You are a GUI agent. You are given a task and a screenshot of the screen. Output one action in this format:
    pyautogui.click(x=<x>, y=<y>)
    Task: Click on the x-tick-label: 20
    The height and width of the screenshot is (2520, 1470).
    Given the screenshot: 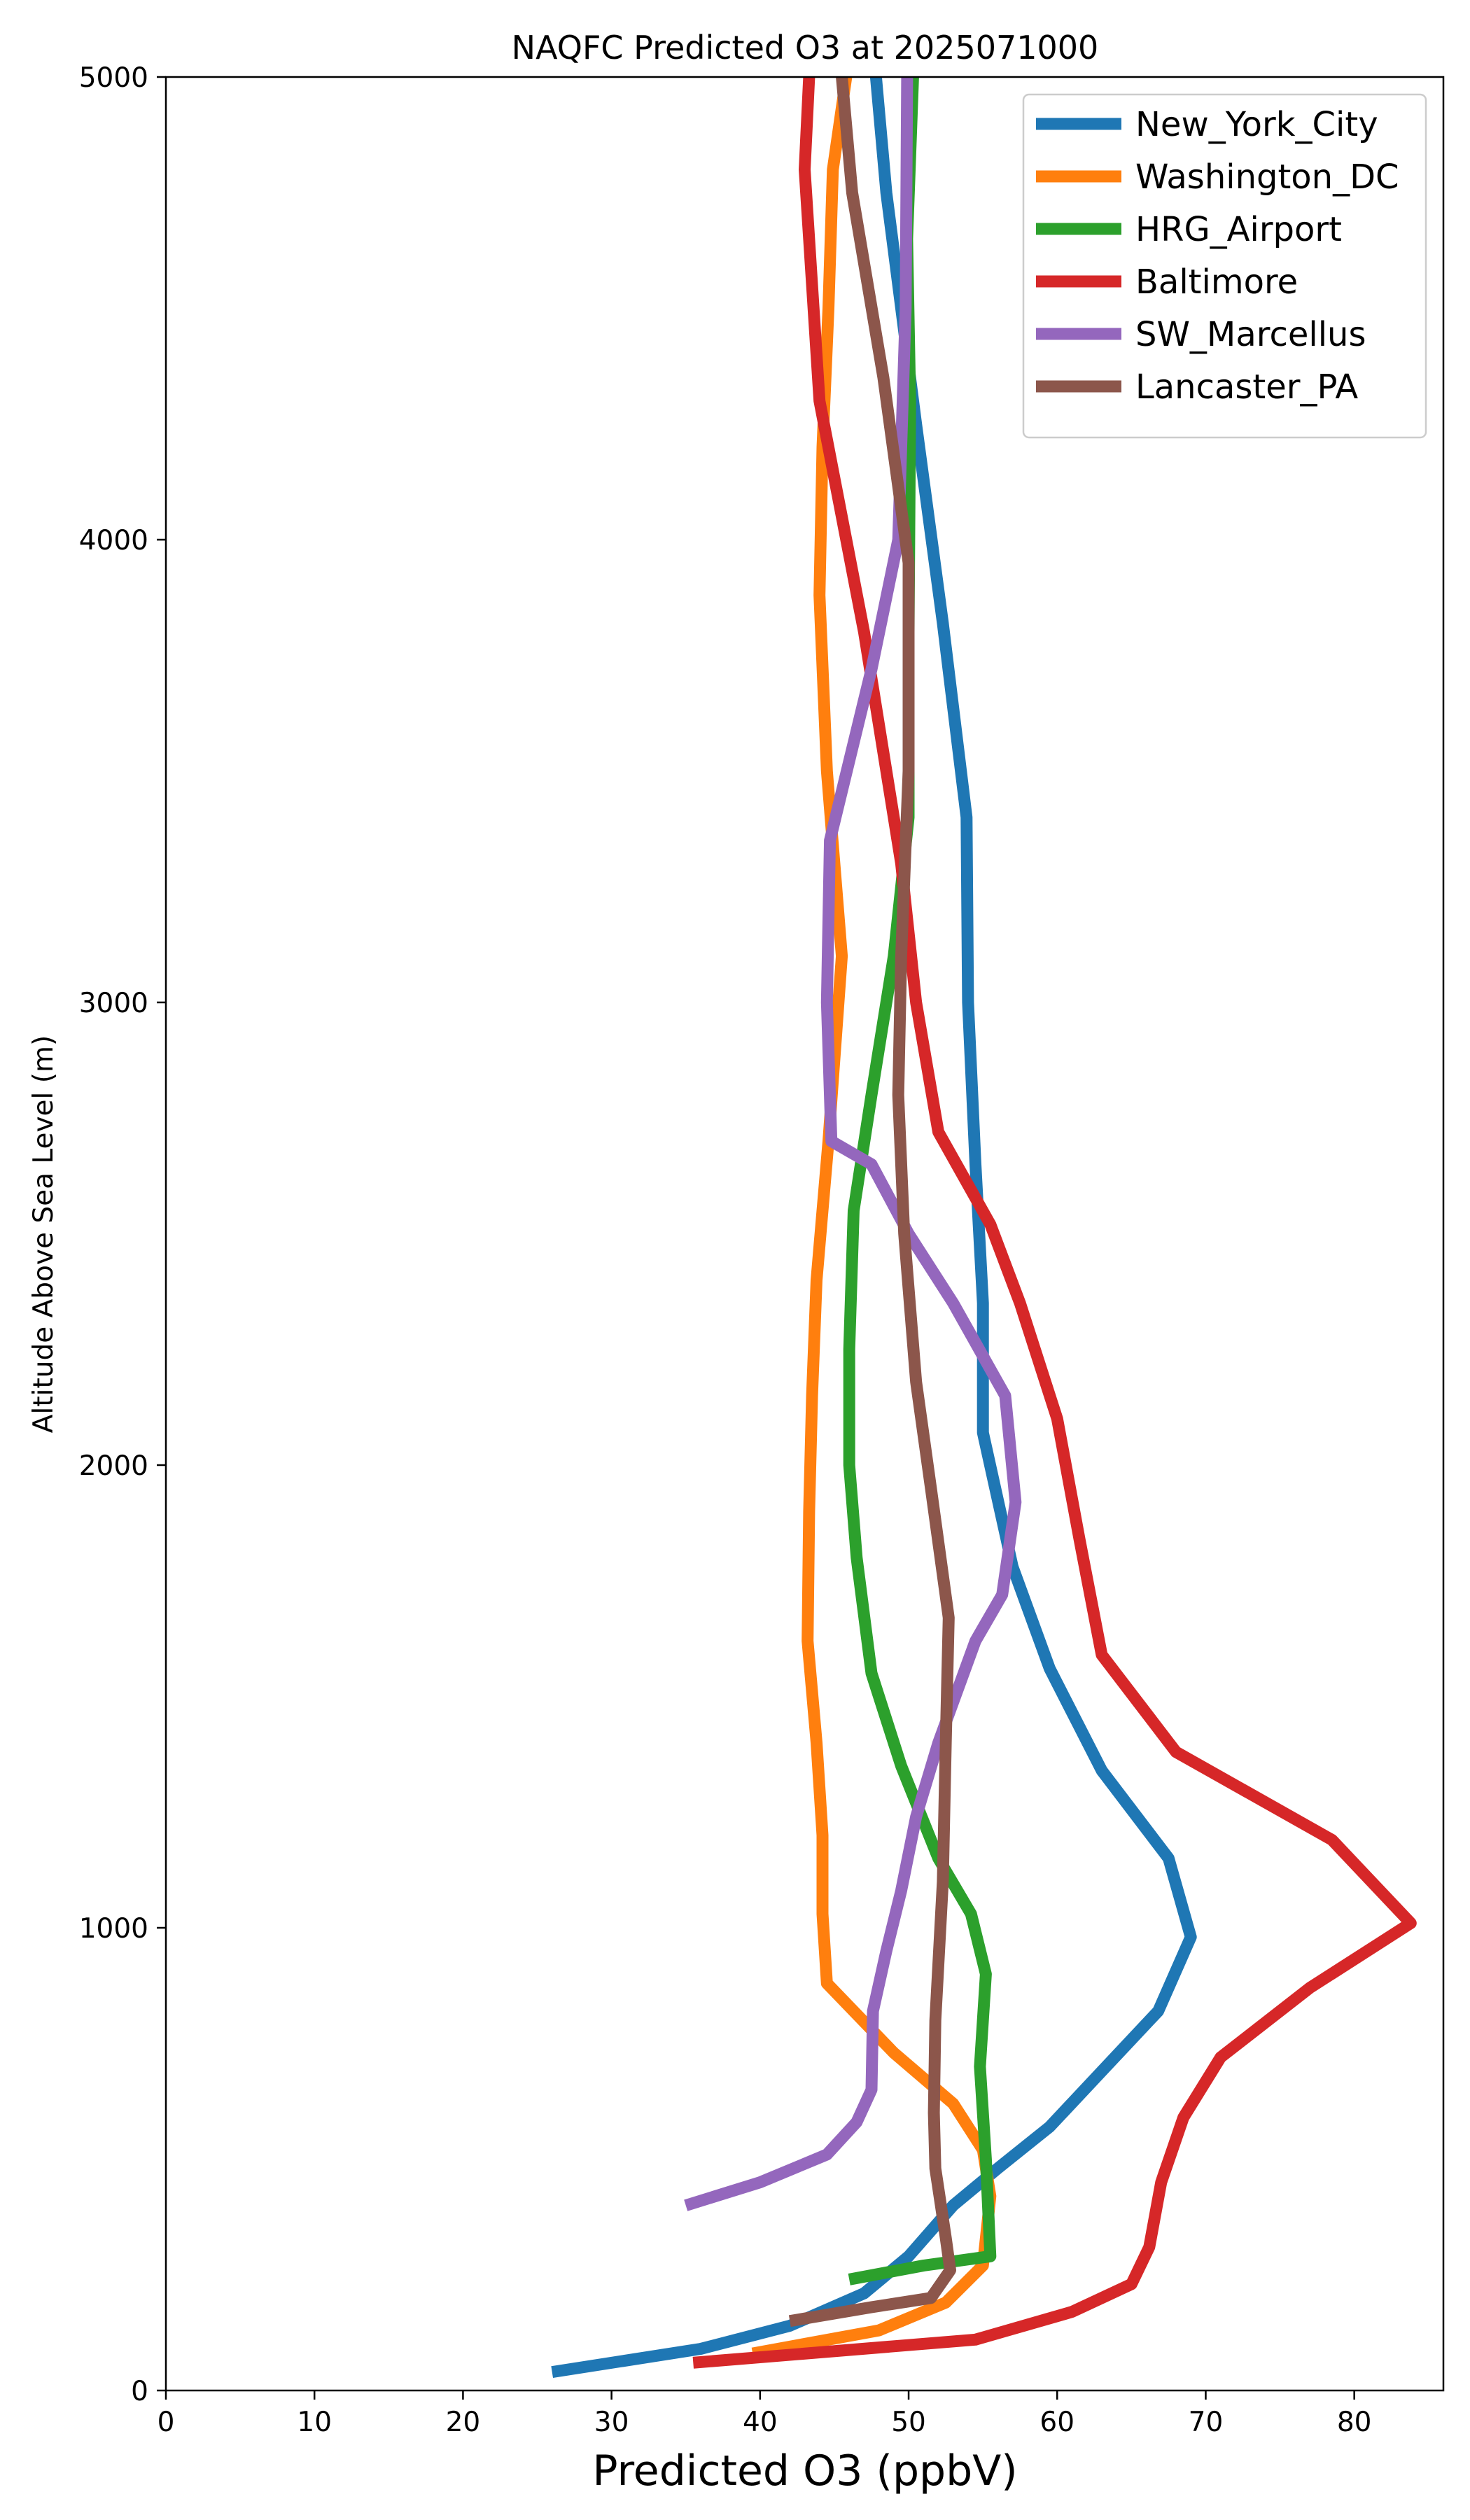 What is the action you would take?
    pyautogui.click(x=463, y=2422)
    